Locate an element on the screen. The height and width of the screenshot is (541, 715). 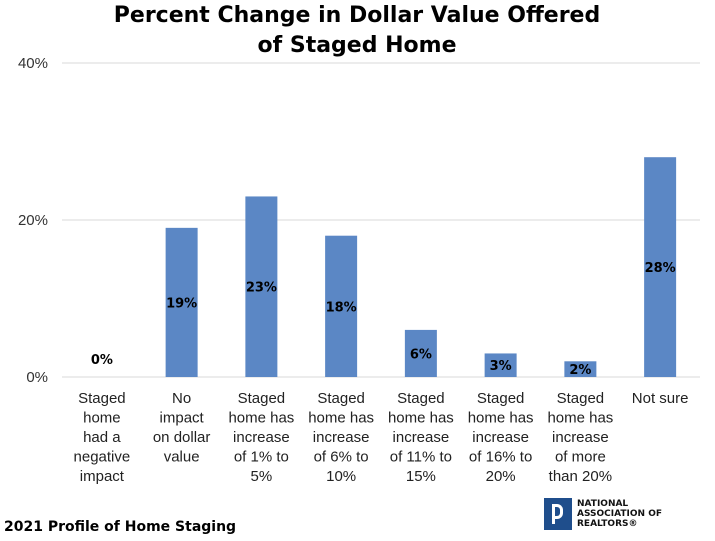
x-category-line: than 20% is located at coordinates (580, 476).